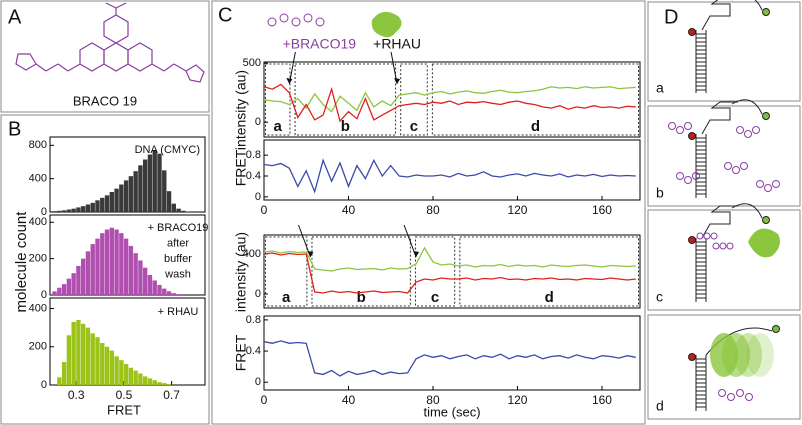 The width and height of the screenshot is (802, 425). What do you see at coordinates (349, 400) in the screenshot?
I see `x-tick-label: 40` at bounding box center [349, 400].